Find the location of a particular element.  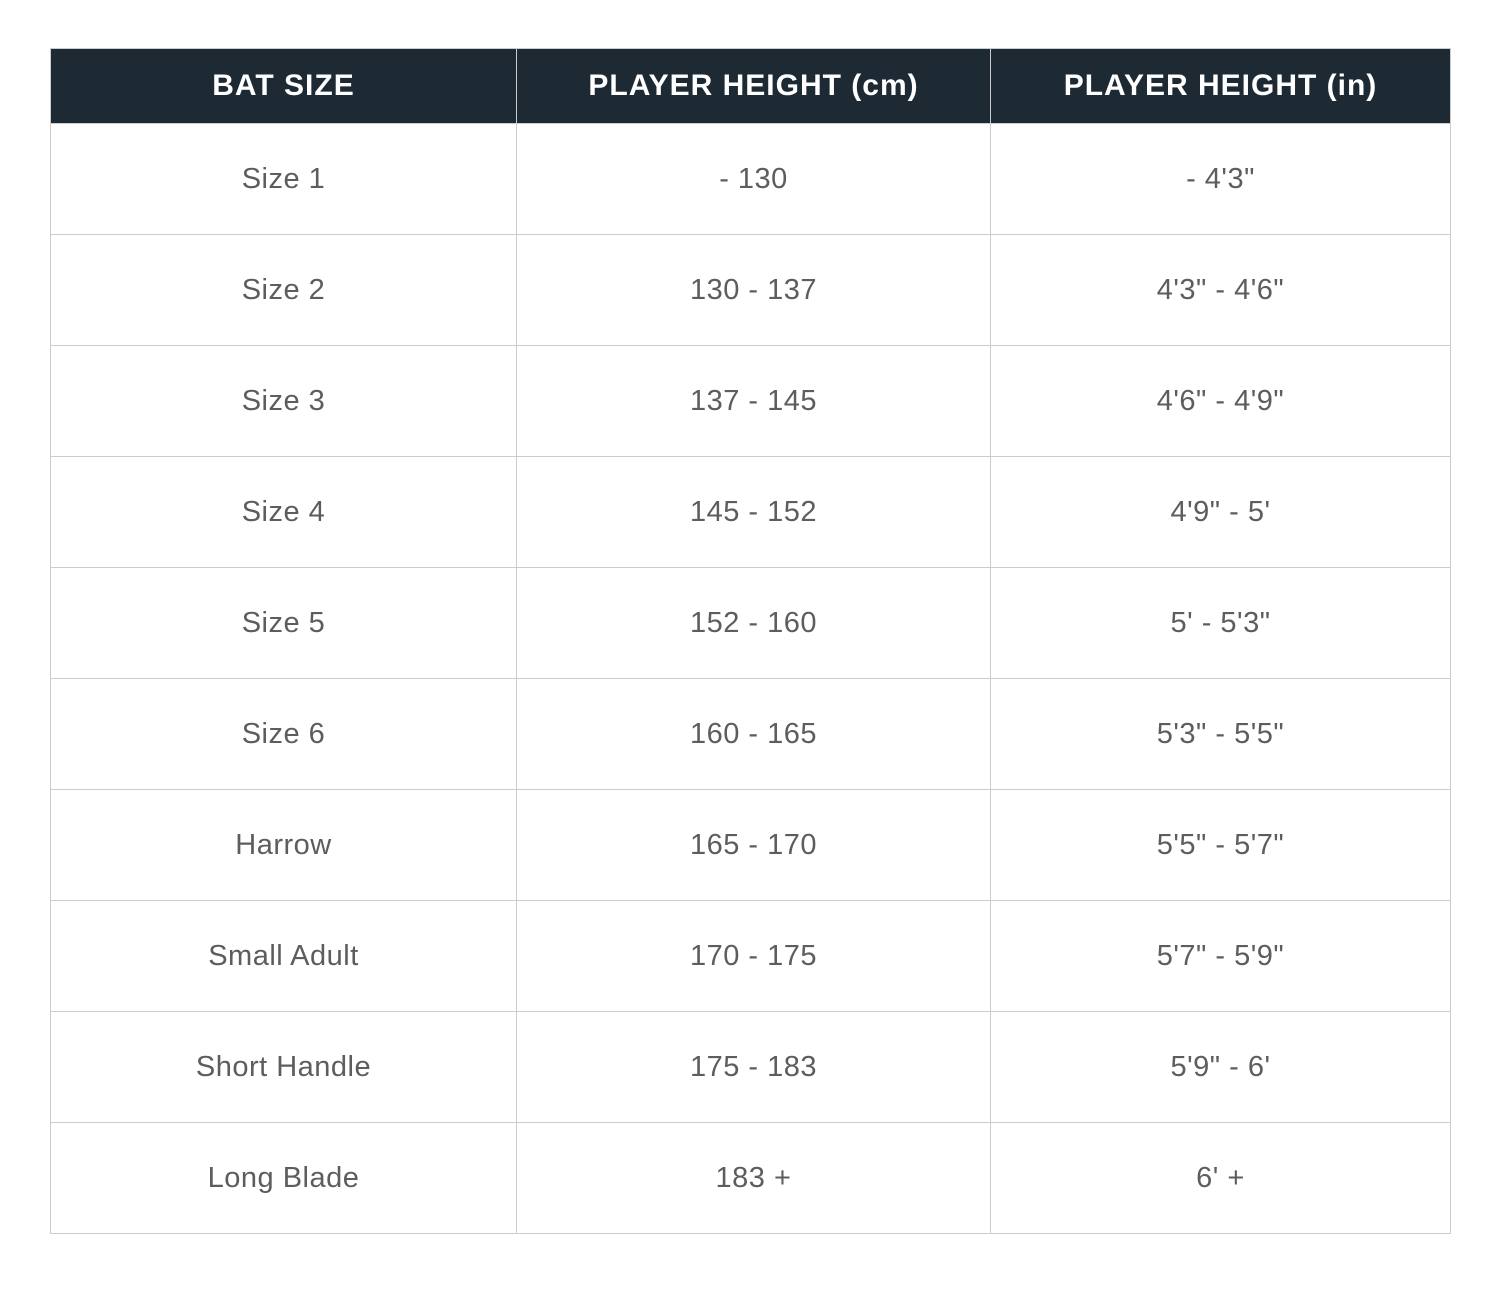

height-in-cell: 5'7" - 5'9" is located at coordinates (1220, 956).